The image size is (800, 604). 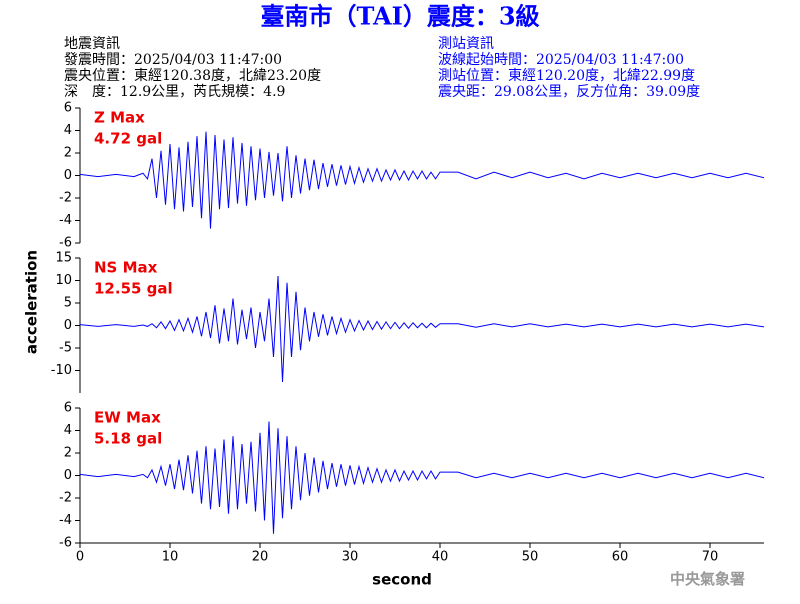 What do you see at coordinates (133, 289) in the screenshot?
I see `max-annotation: 12.55 gal` at bounding box center [133, 289].